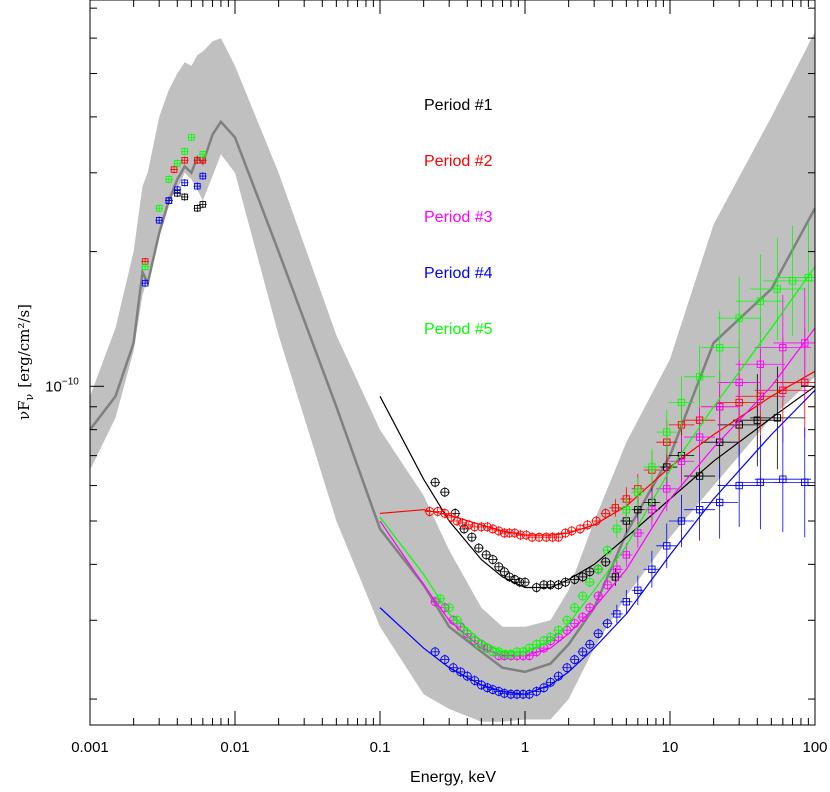 The image size is (830, 792). What do you see at coordinates (458, 161) in the screenshot?
I see `legend-entry-period-2: Period #2` at bounding box center [458, 161].